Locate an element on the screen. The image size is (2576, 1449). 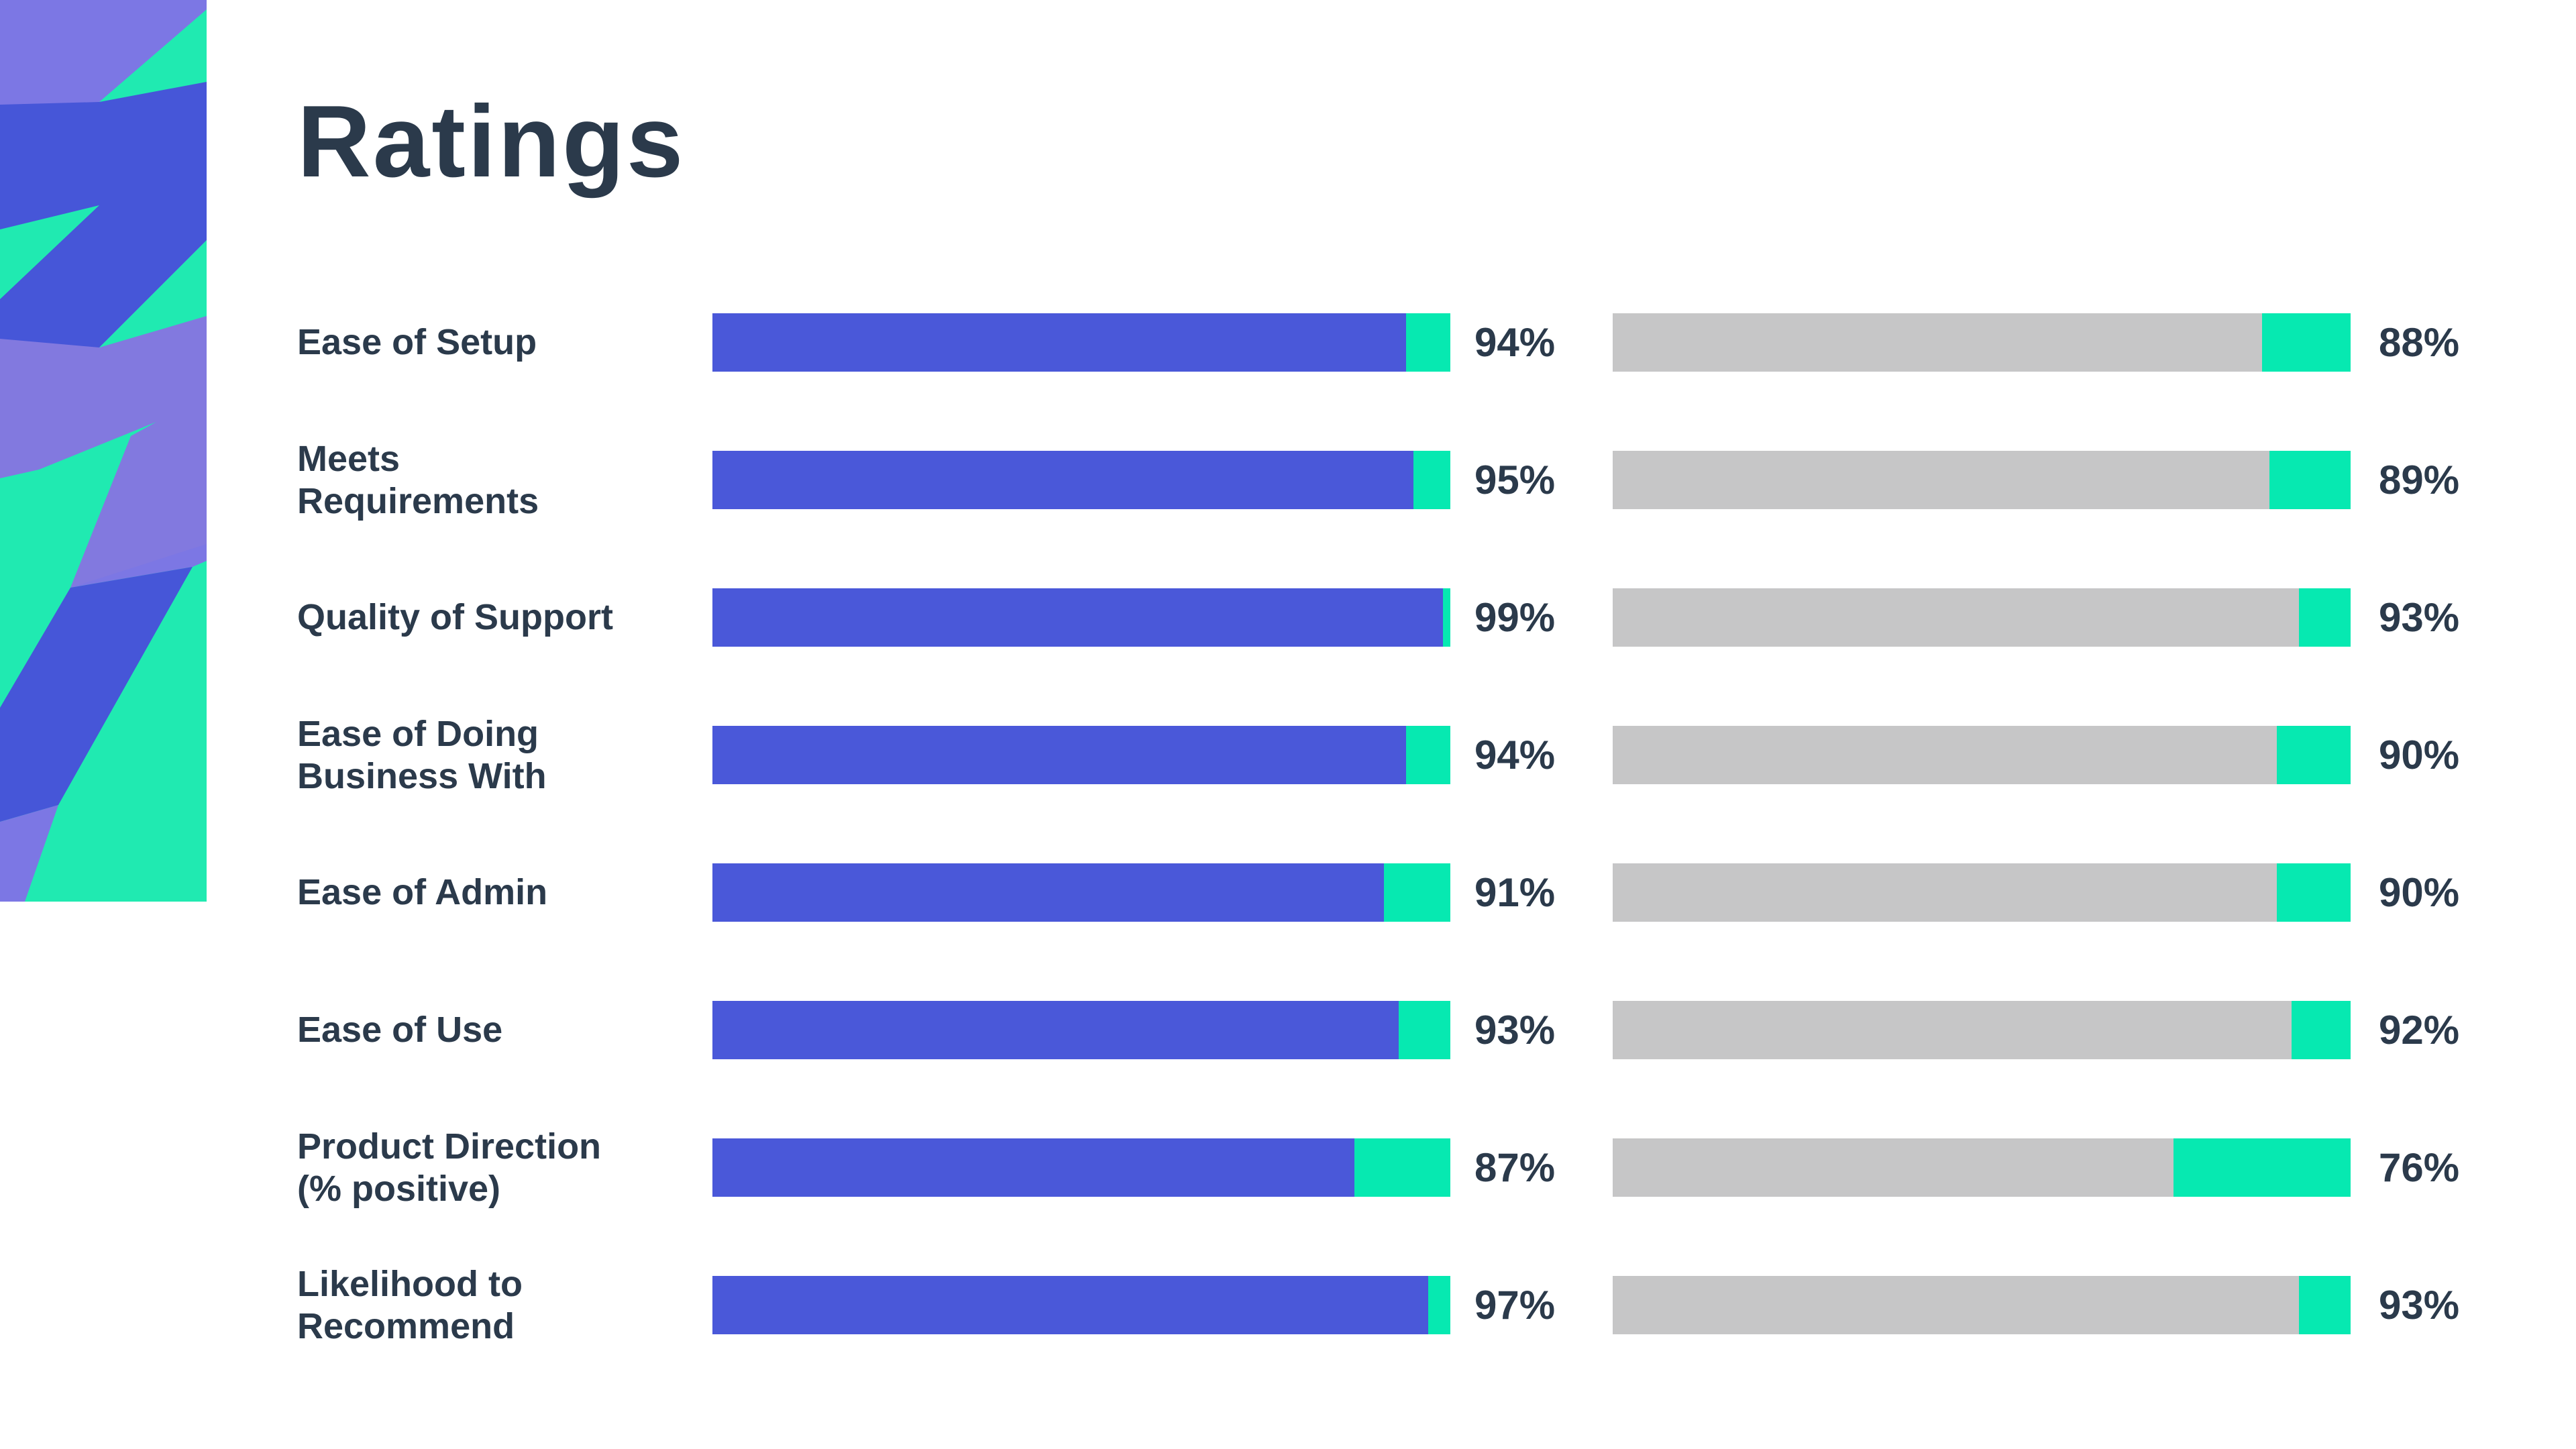
decorative-sidebar-graphic is located at coordinates (103, 451).